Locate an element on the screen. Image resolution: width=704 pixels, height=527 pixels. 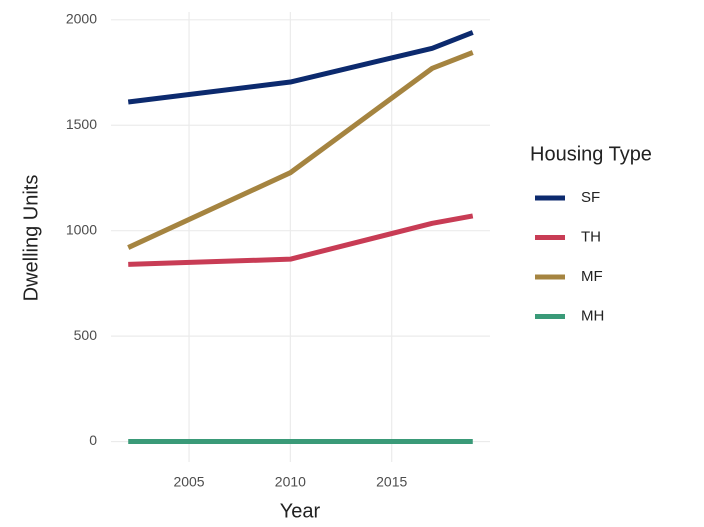
y-tick-label: 1500 is located at coordinates (81, 124).